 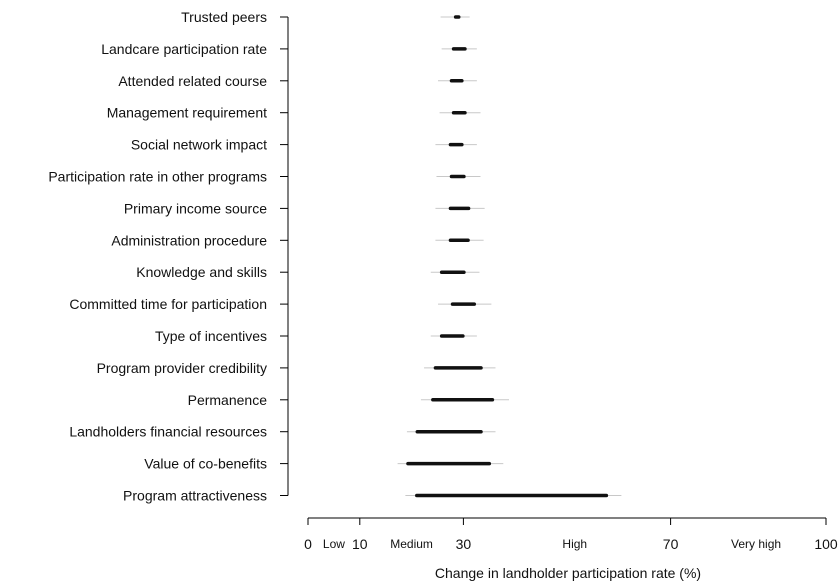 I want to click on category-label: Social network impact, so click(x=199, y=145).